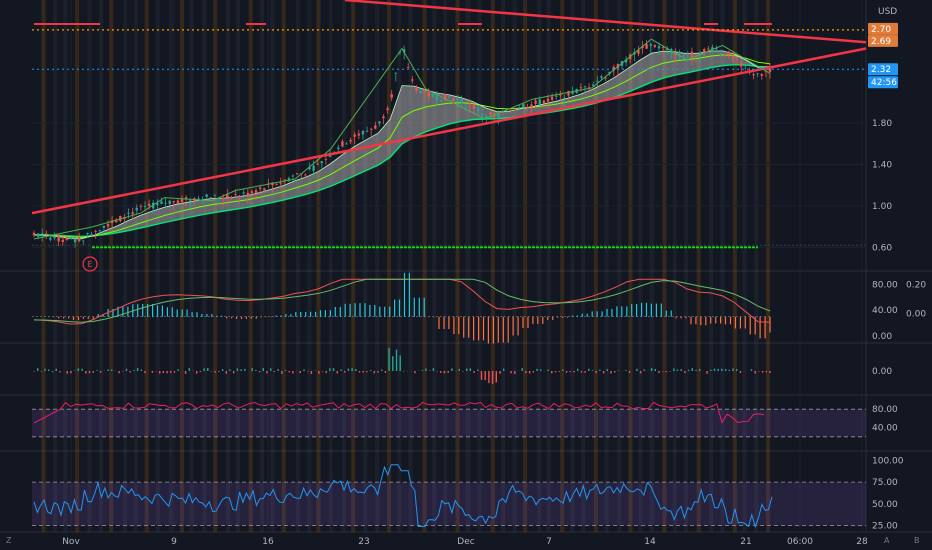 The height and width of the screenshot is (550, 932). What do you see at coordinates (401, 308) in the screenshot?
I see `macd-pane` at bounding box center [401, 308].